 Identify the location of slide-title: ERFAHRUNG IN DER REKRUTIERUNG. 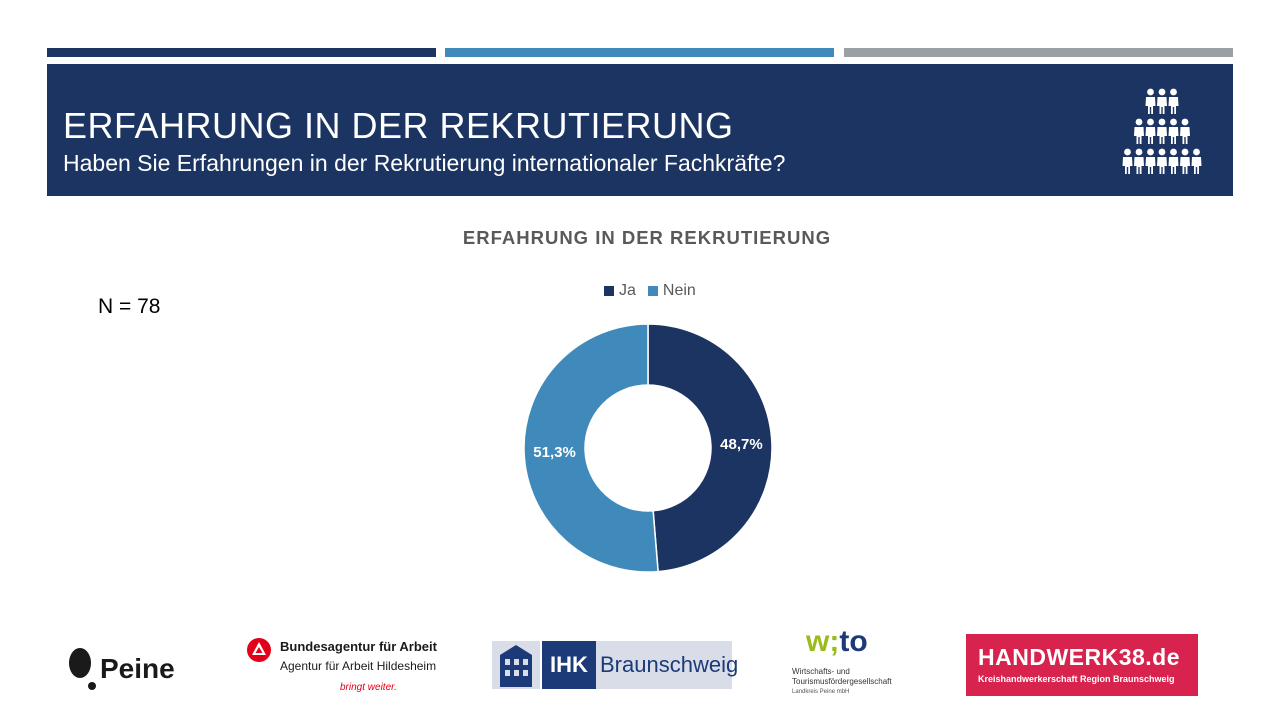
(398, 125).